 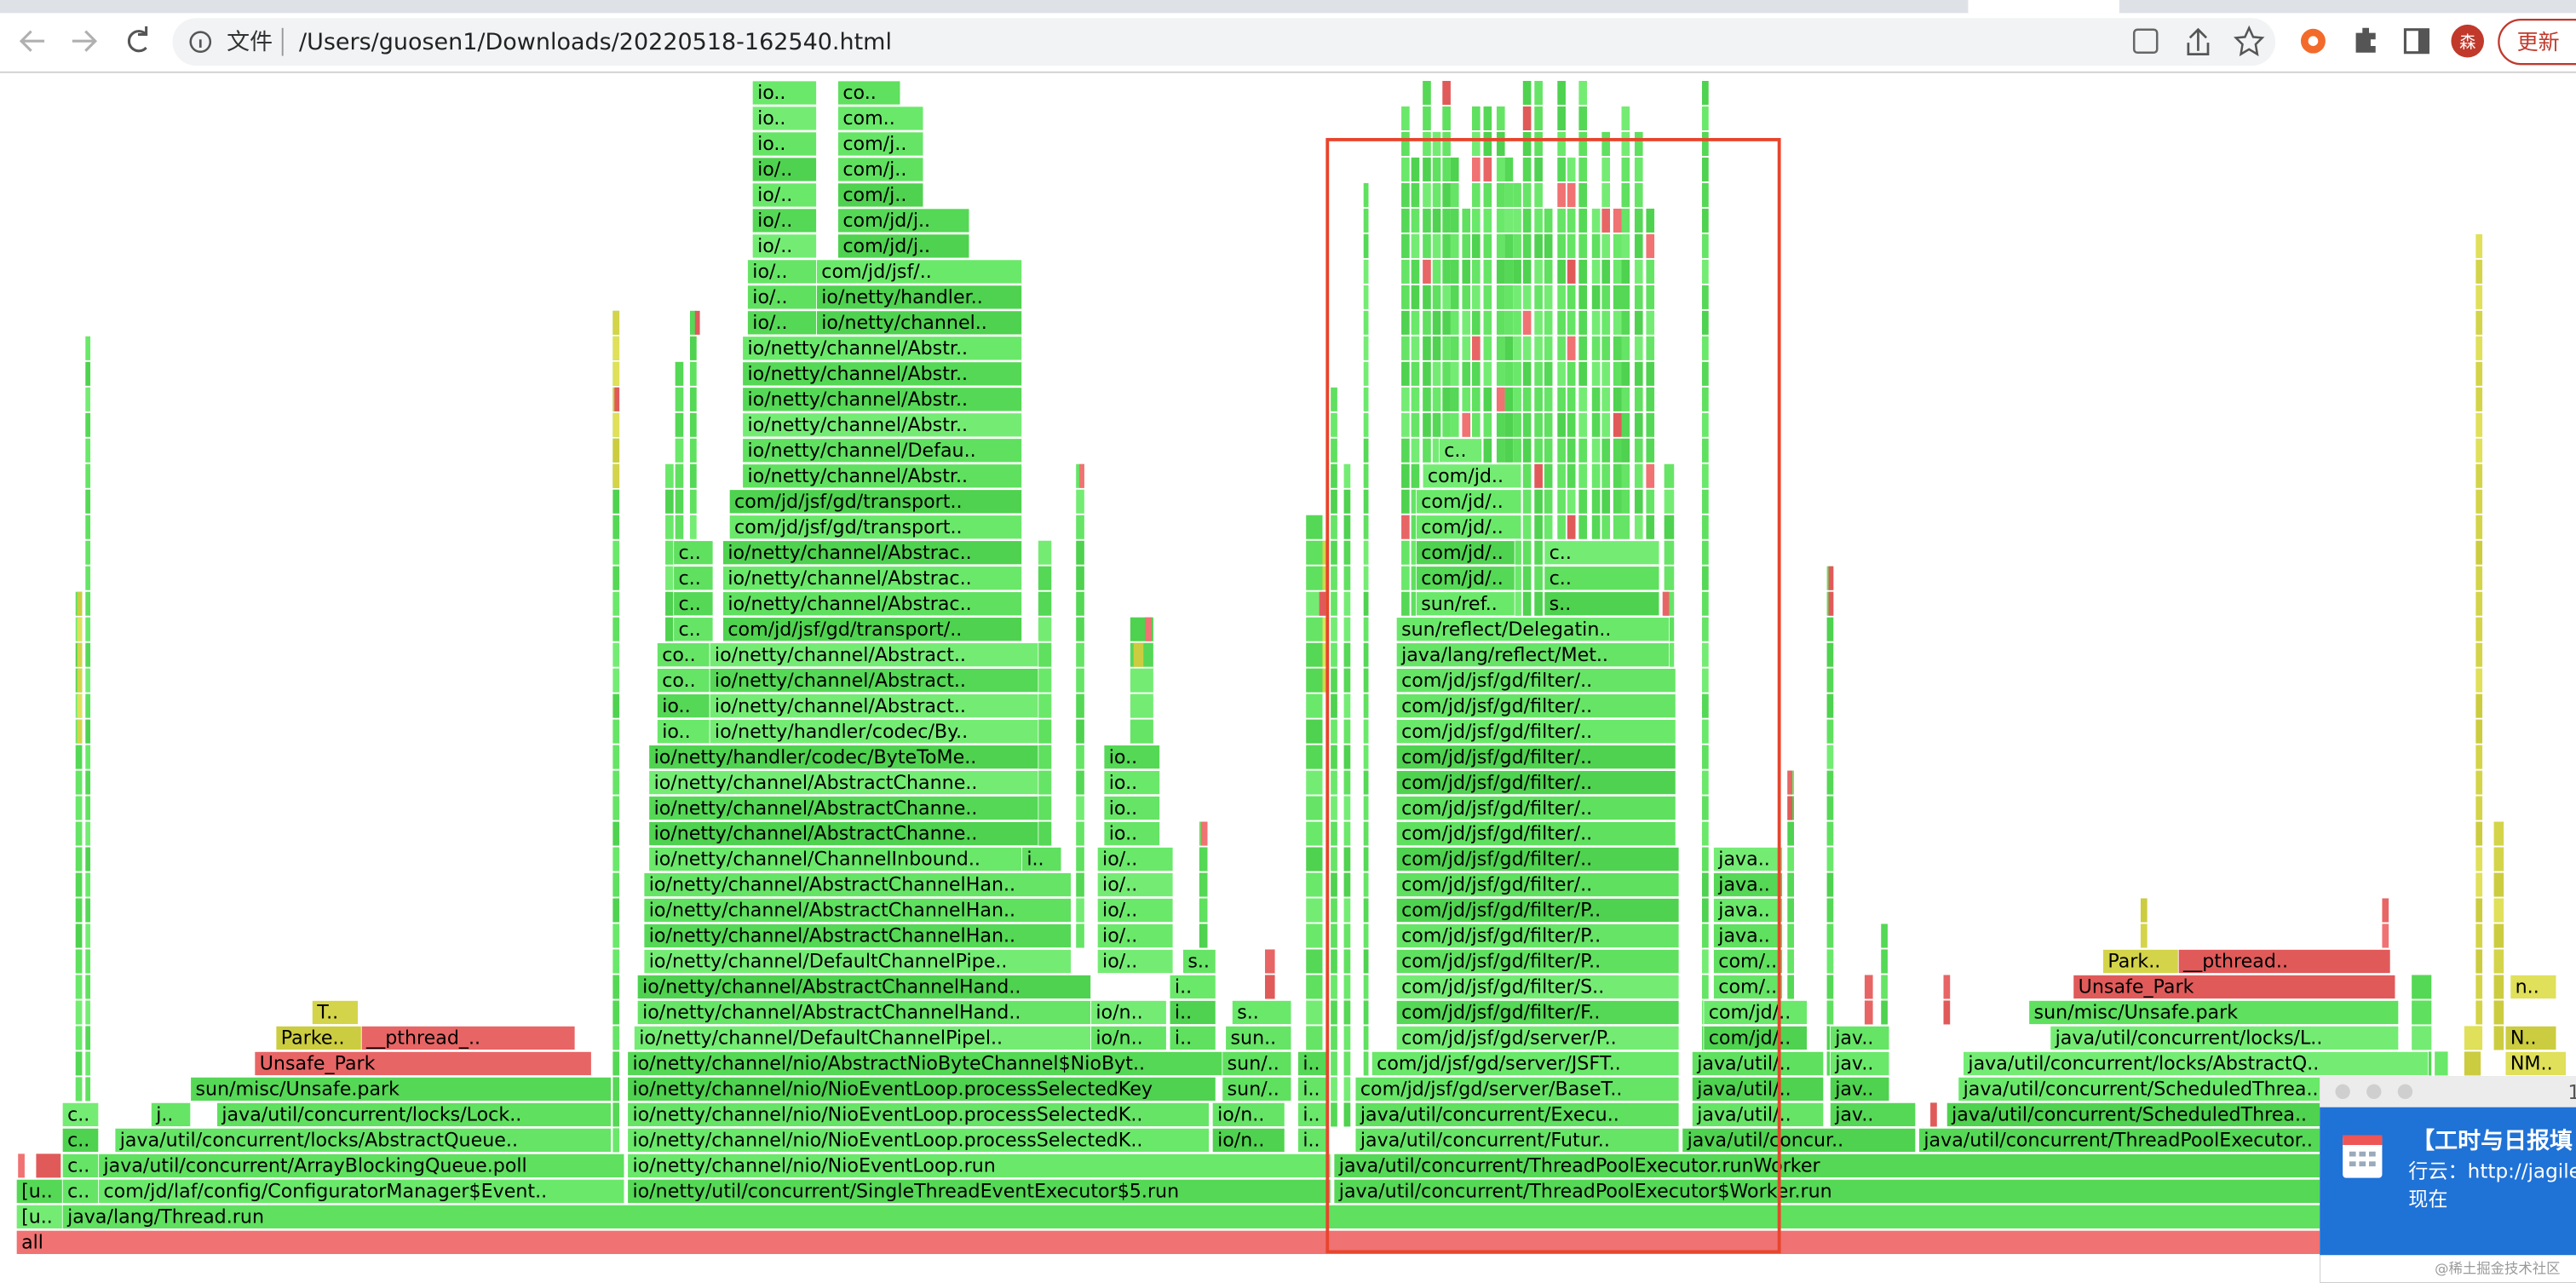 What do you see at coordinates (2146, 41) in the screenshot?
I see `translate-icon` at bounding box center [2146, 41].